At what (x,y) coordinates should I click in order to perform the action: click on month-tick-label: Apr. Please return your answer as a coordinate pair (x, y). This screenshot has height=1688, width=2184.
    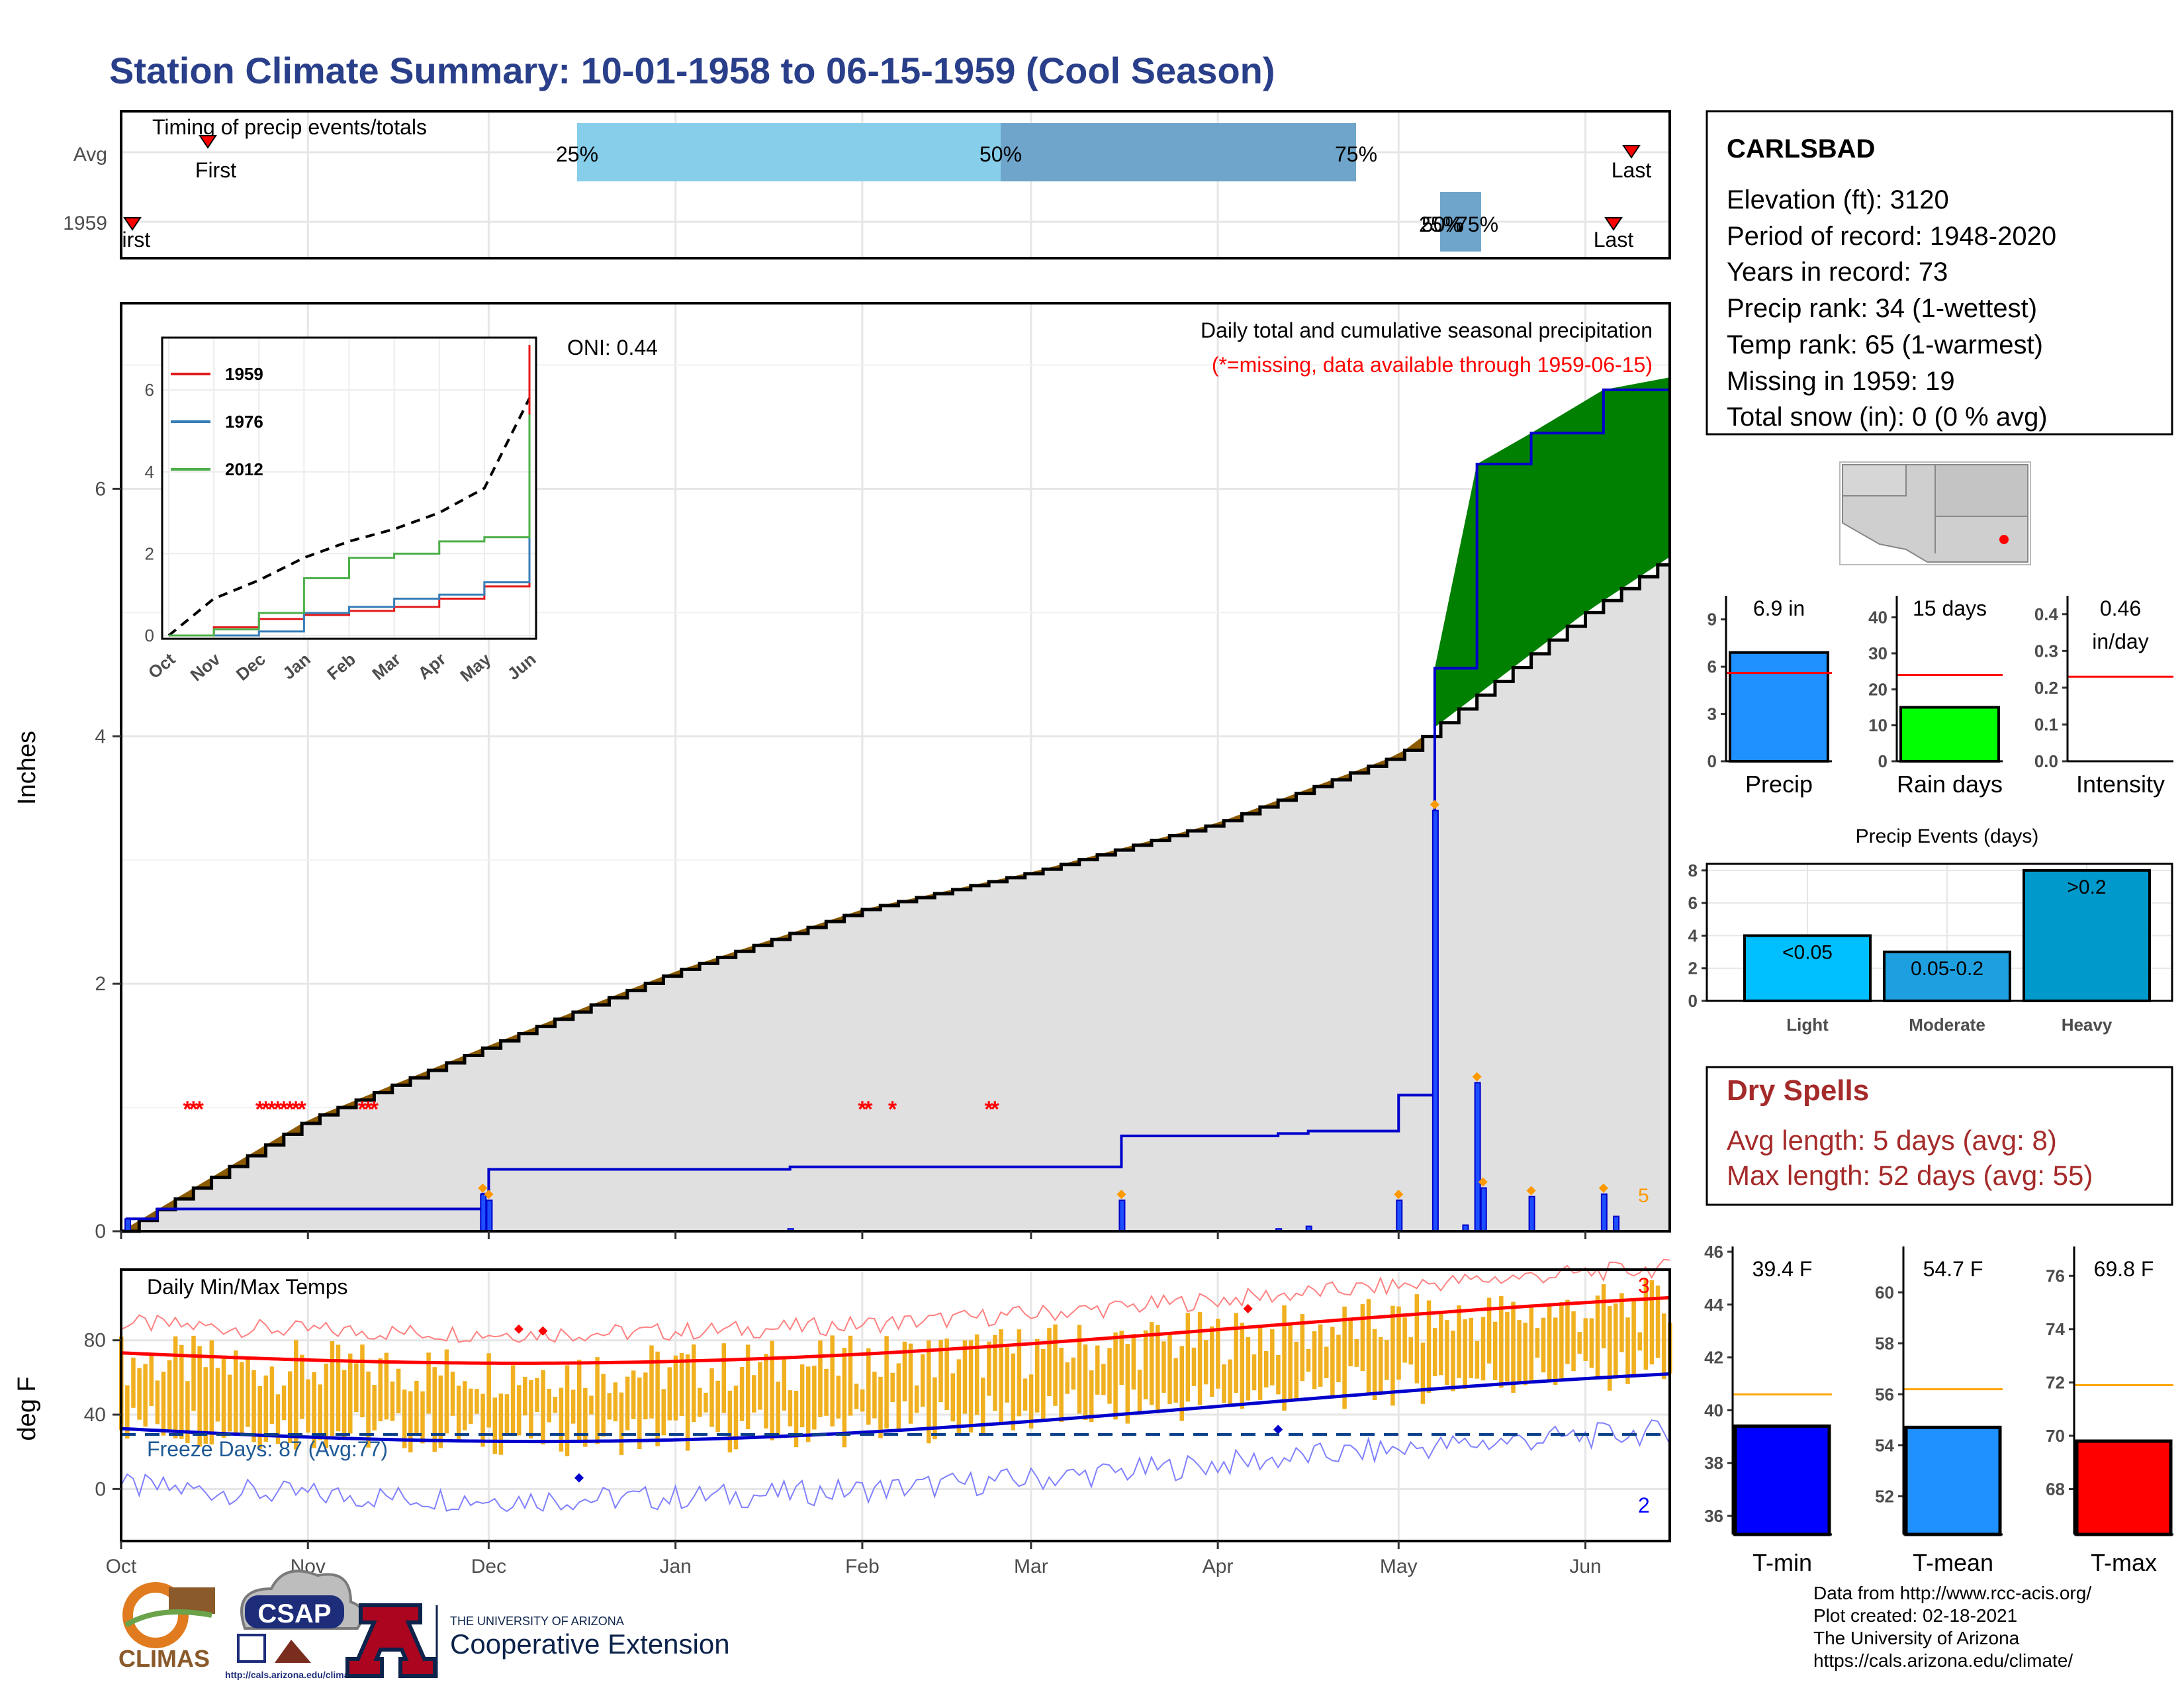
    Looking at the image, I should click on (1218, 1566).